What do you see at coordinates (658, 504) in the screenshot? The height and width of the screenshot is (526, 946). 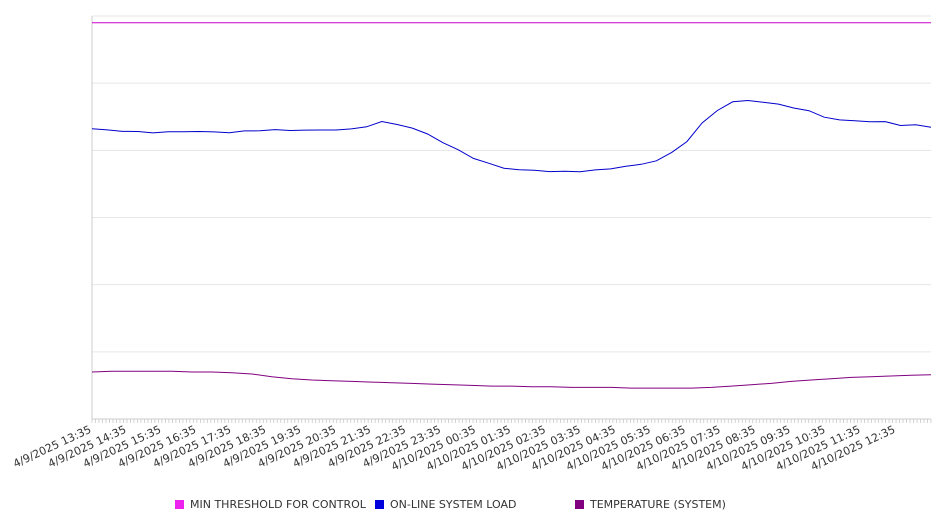 I see `legend-label-temperature: TEMPERATURE (SYSTEM)` at bounding box center [658, 504].